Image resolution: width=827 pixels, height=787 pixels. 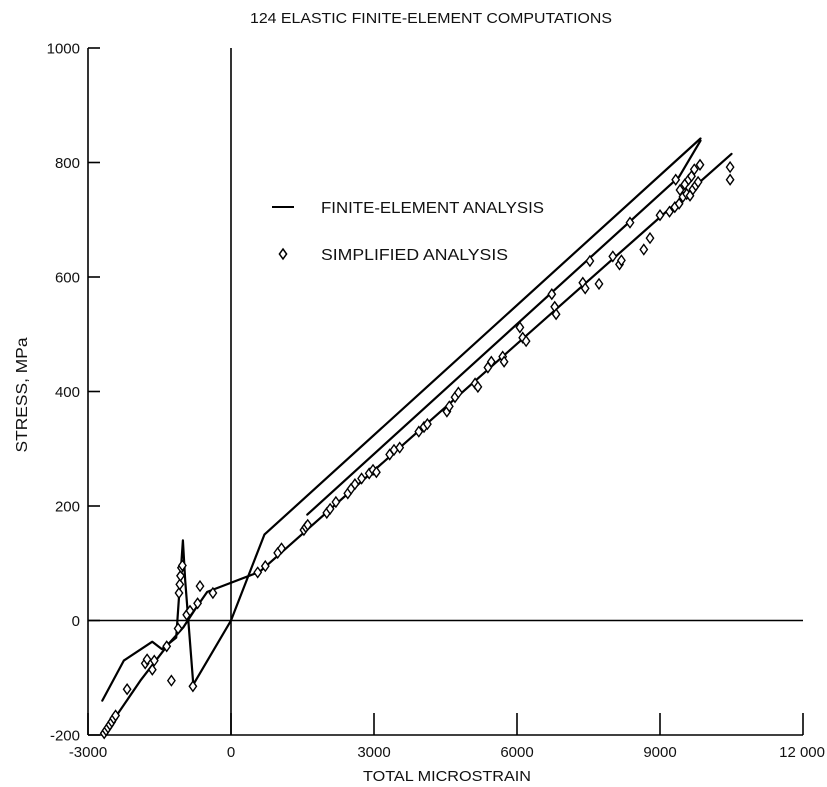 I want to click on y-tick-label: 600, so click(x=67, y=278).